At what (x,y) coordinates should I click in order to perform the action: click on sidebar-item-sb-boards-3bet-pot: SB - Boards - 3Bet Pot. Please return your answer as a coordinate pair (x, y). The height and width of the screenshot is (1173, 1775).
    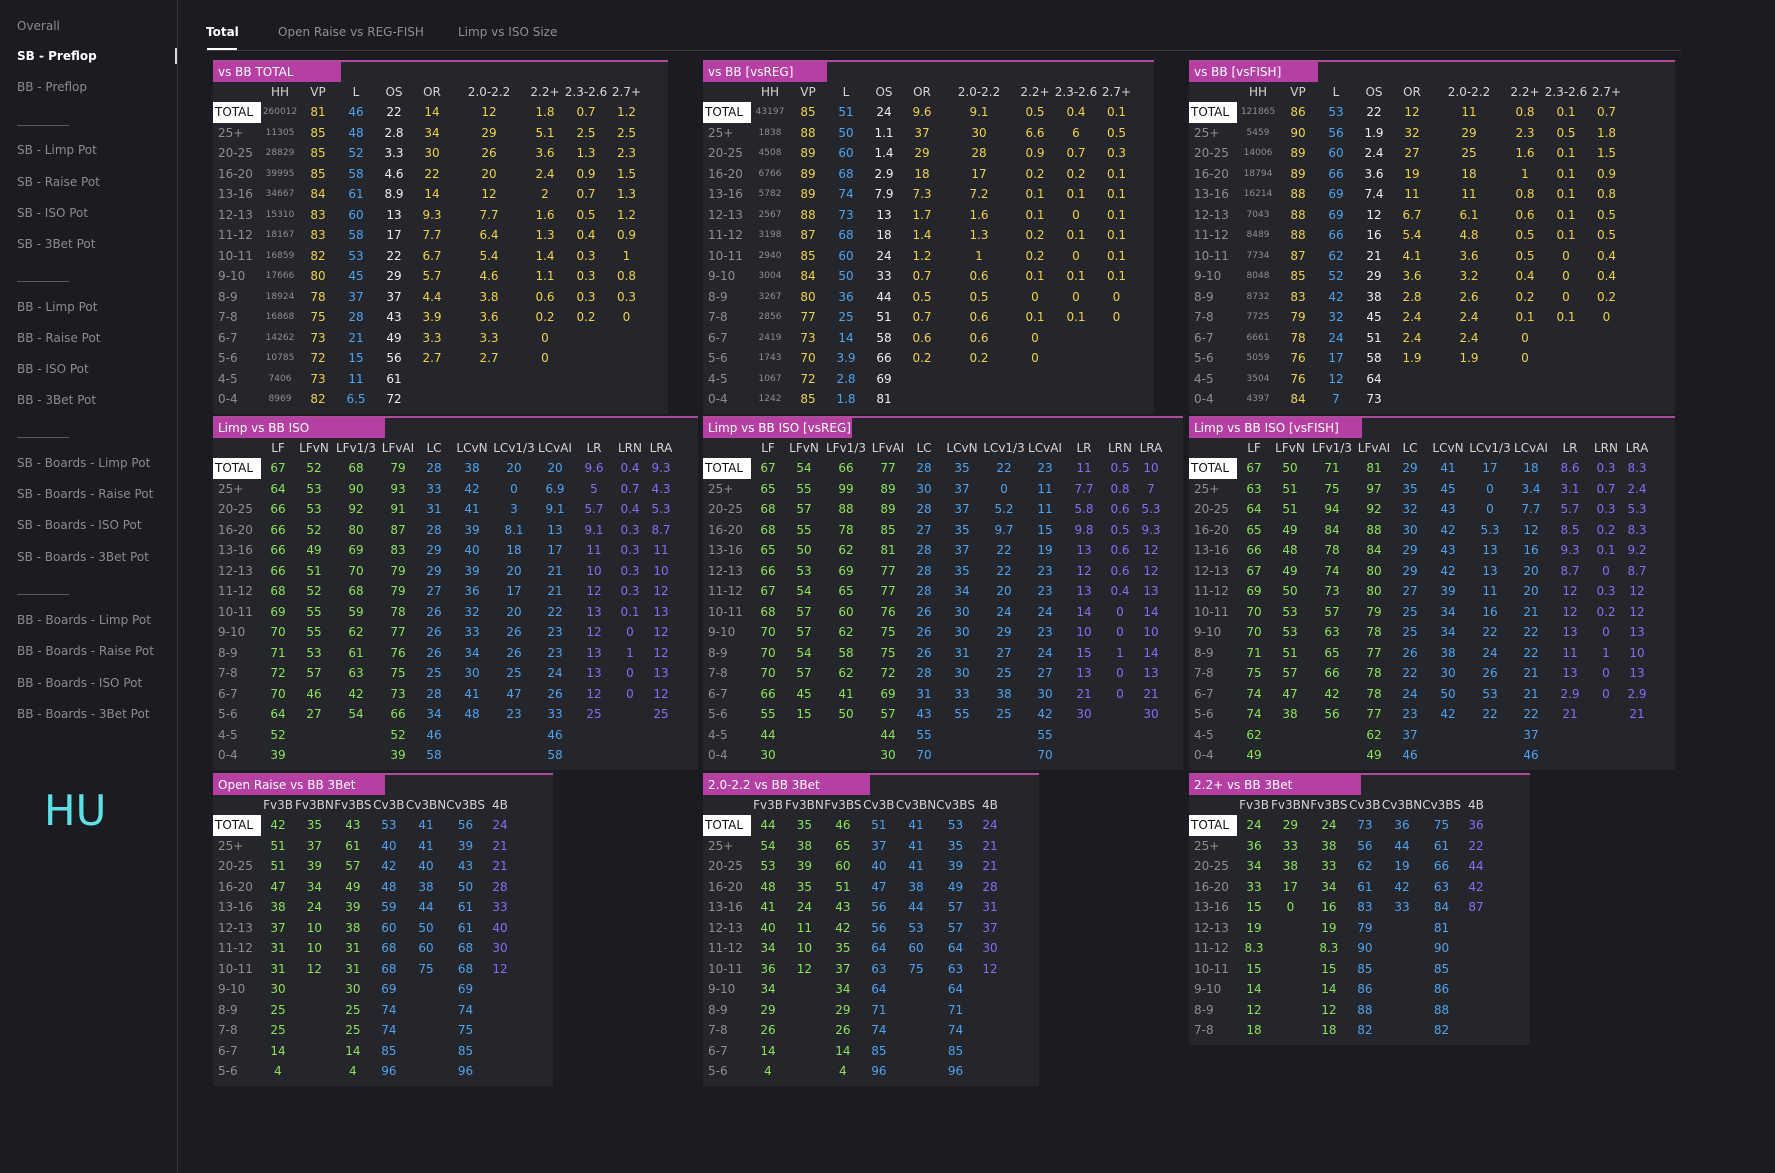
    Looking at the image, I should click on (83, 557).